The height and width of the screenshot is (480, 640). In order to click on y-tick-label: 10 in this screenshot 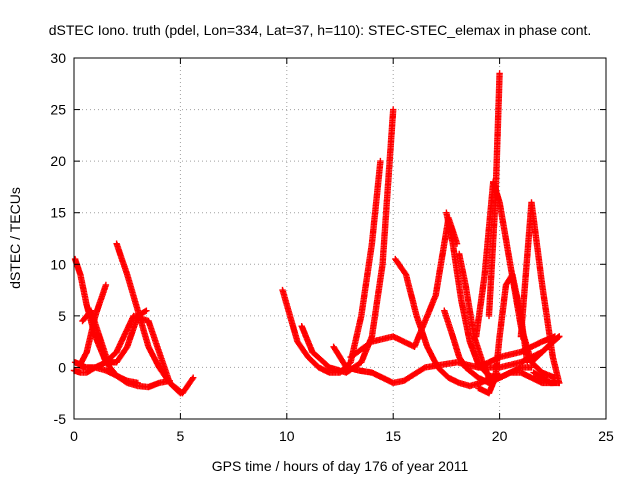, I will do `click(58, 264)`.